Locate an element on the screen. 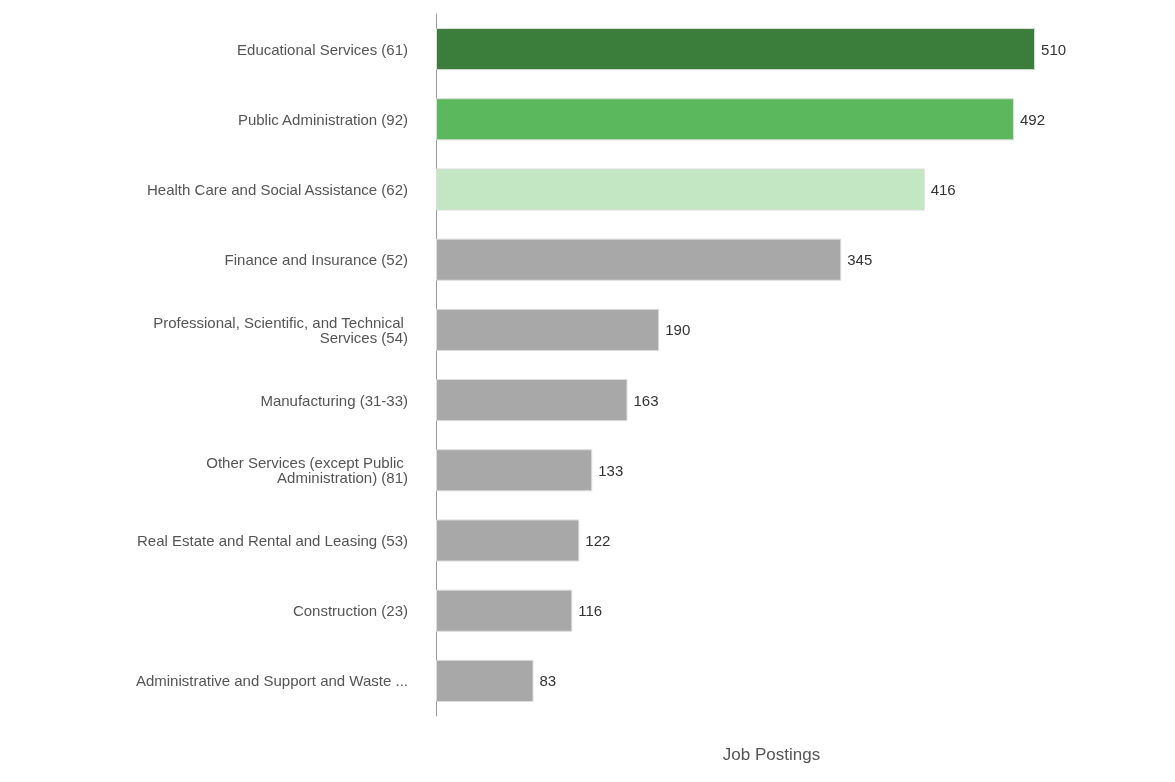  data-label: 133 is located at coordinates (611, 470).